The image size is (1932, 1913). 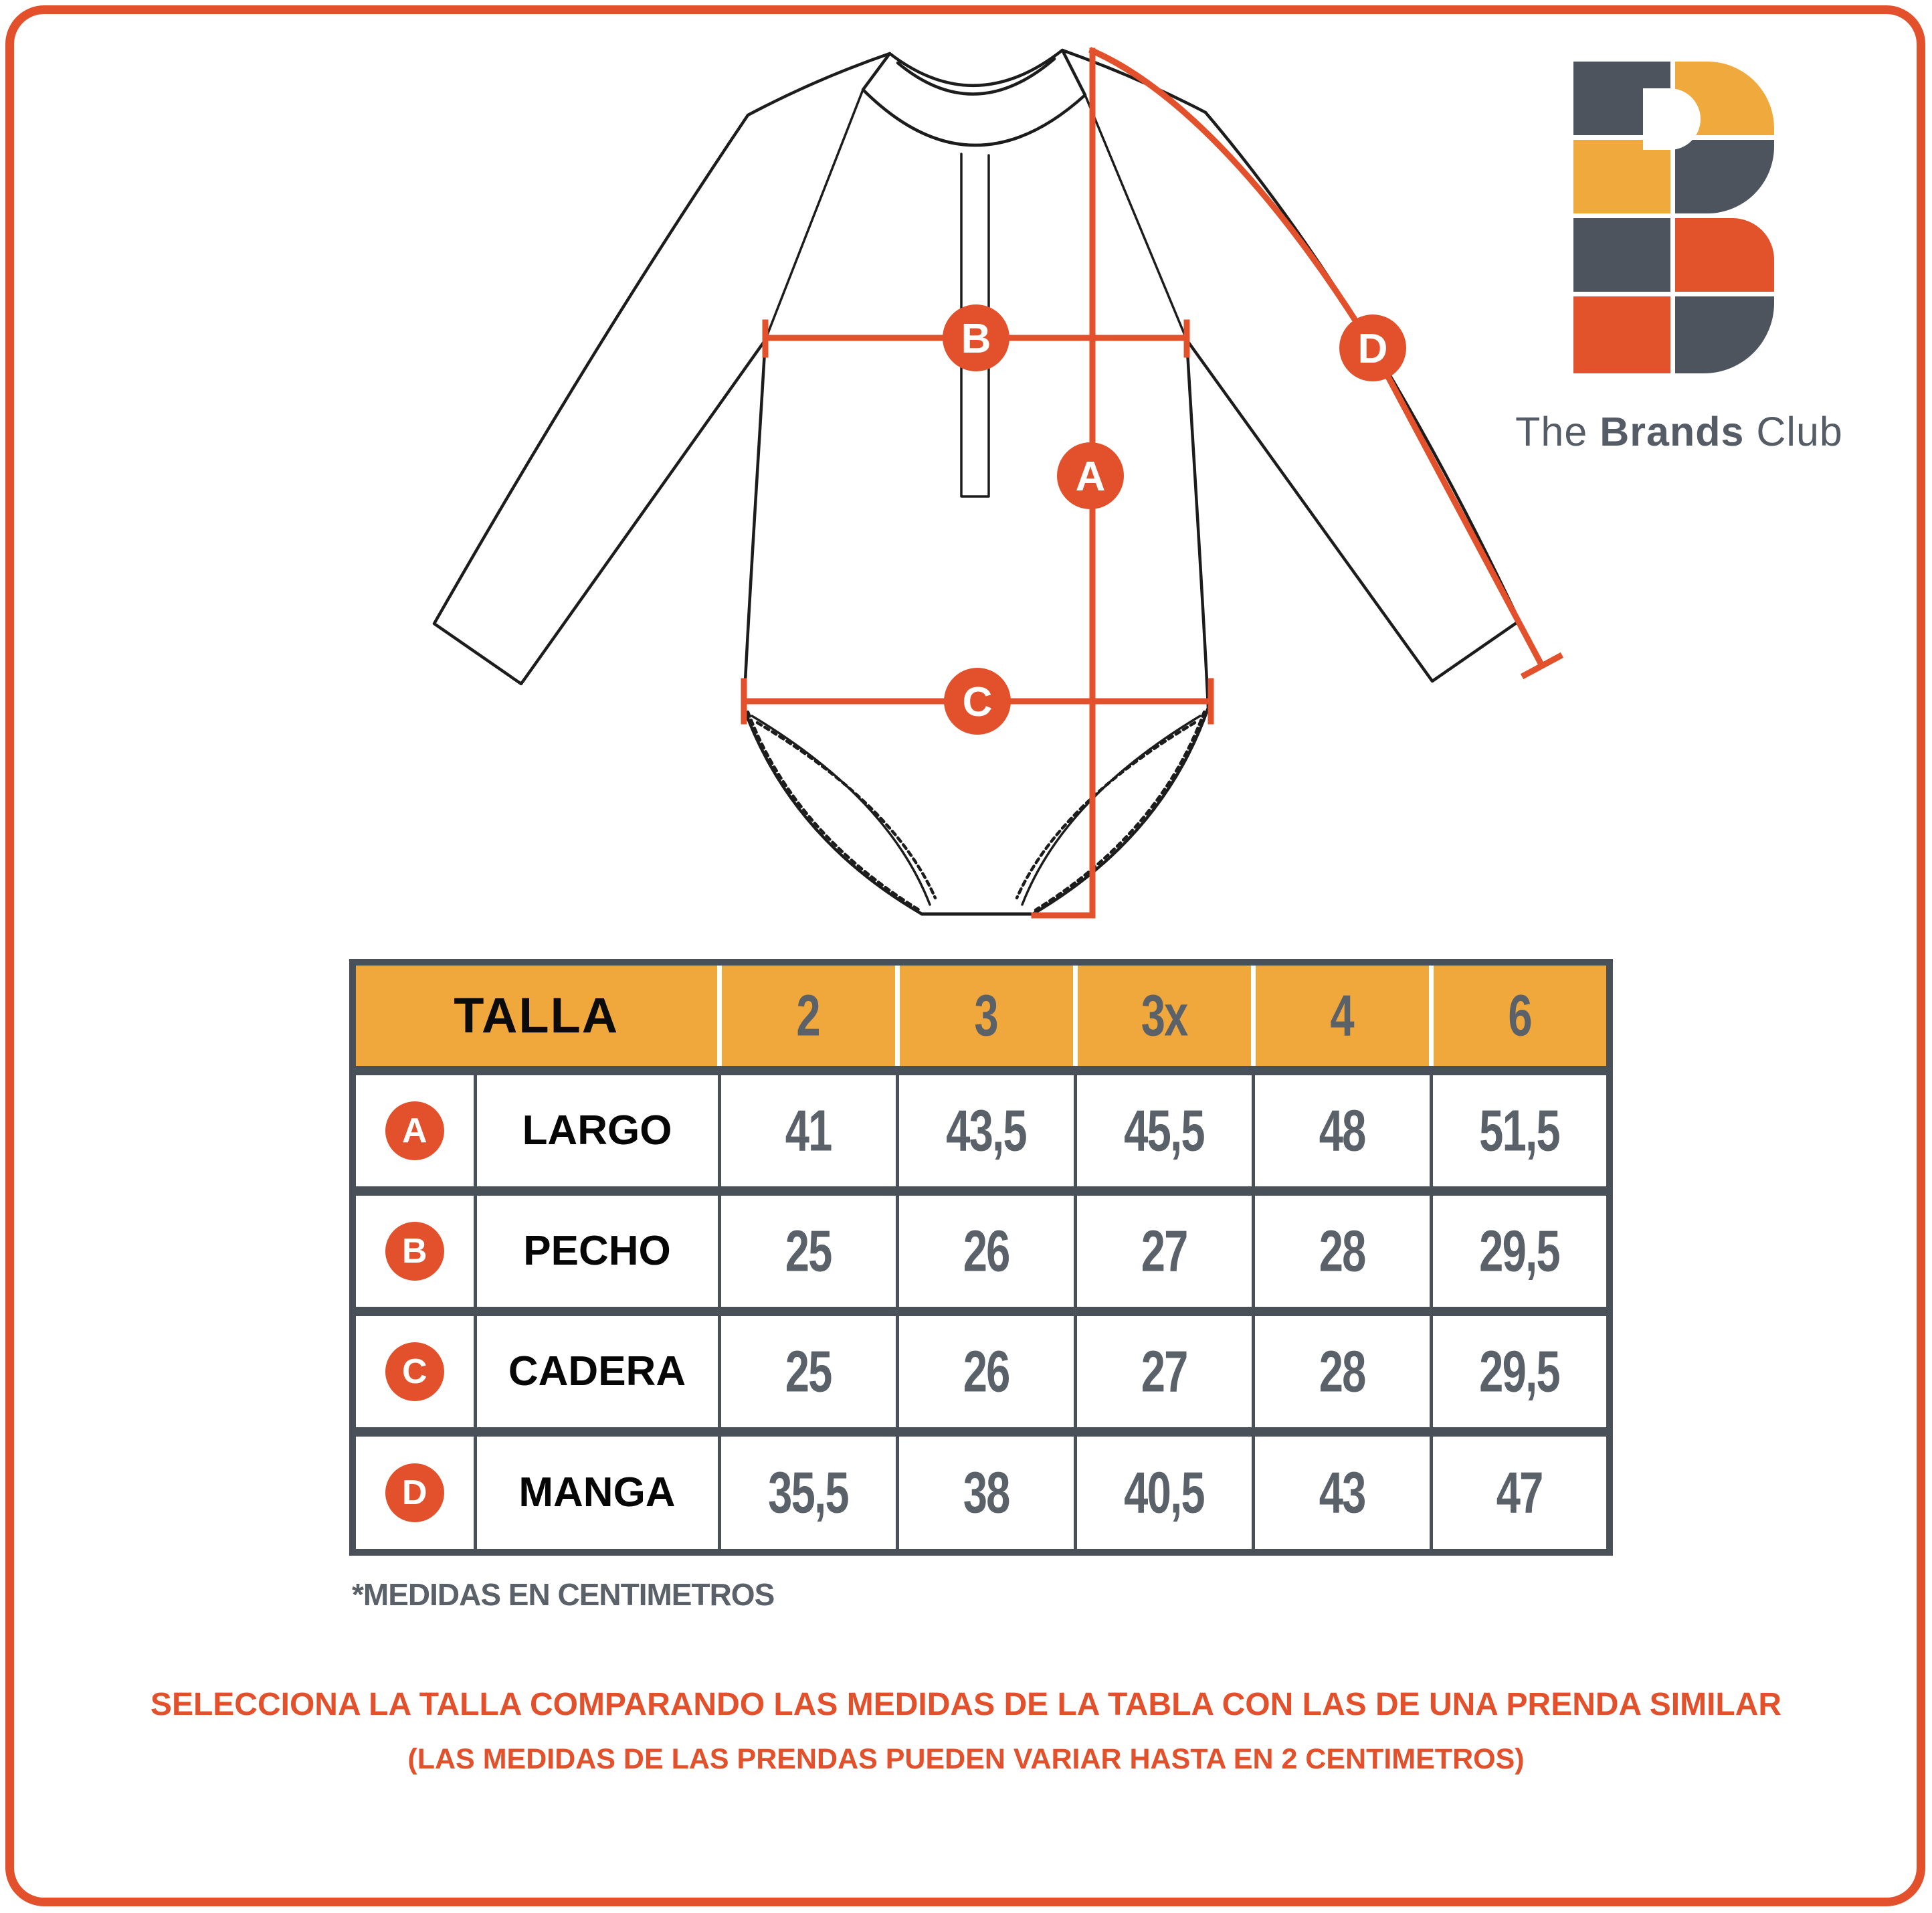 I want to click on table-header-row: TALLA 2 3 3x 4 6, so click(x=981, y=1018).